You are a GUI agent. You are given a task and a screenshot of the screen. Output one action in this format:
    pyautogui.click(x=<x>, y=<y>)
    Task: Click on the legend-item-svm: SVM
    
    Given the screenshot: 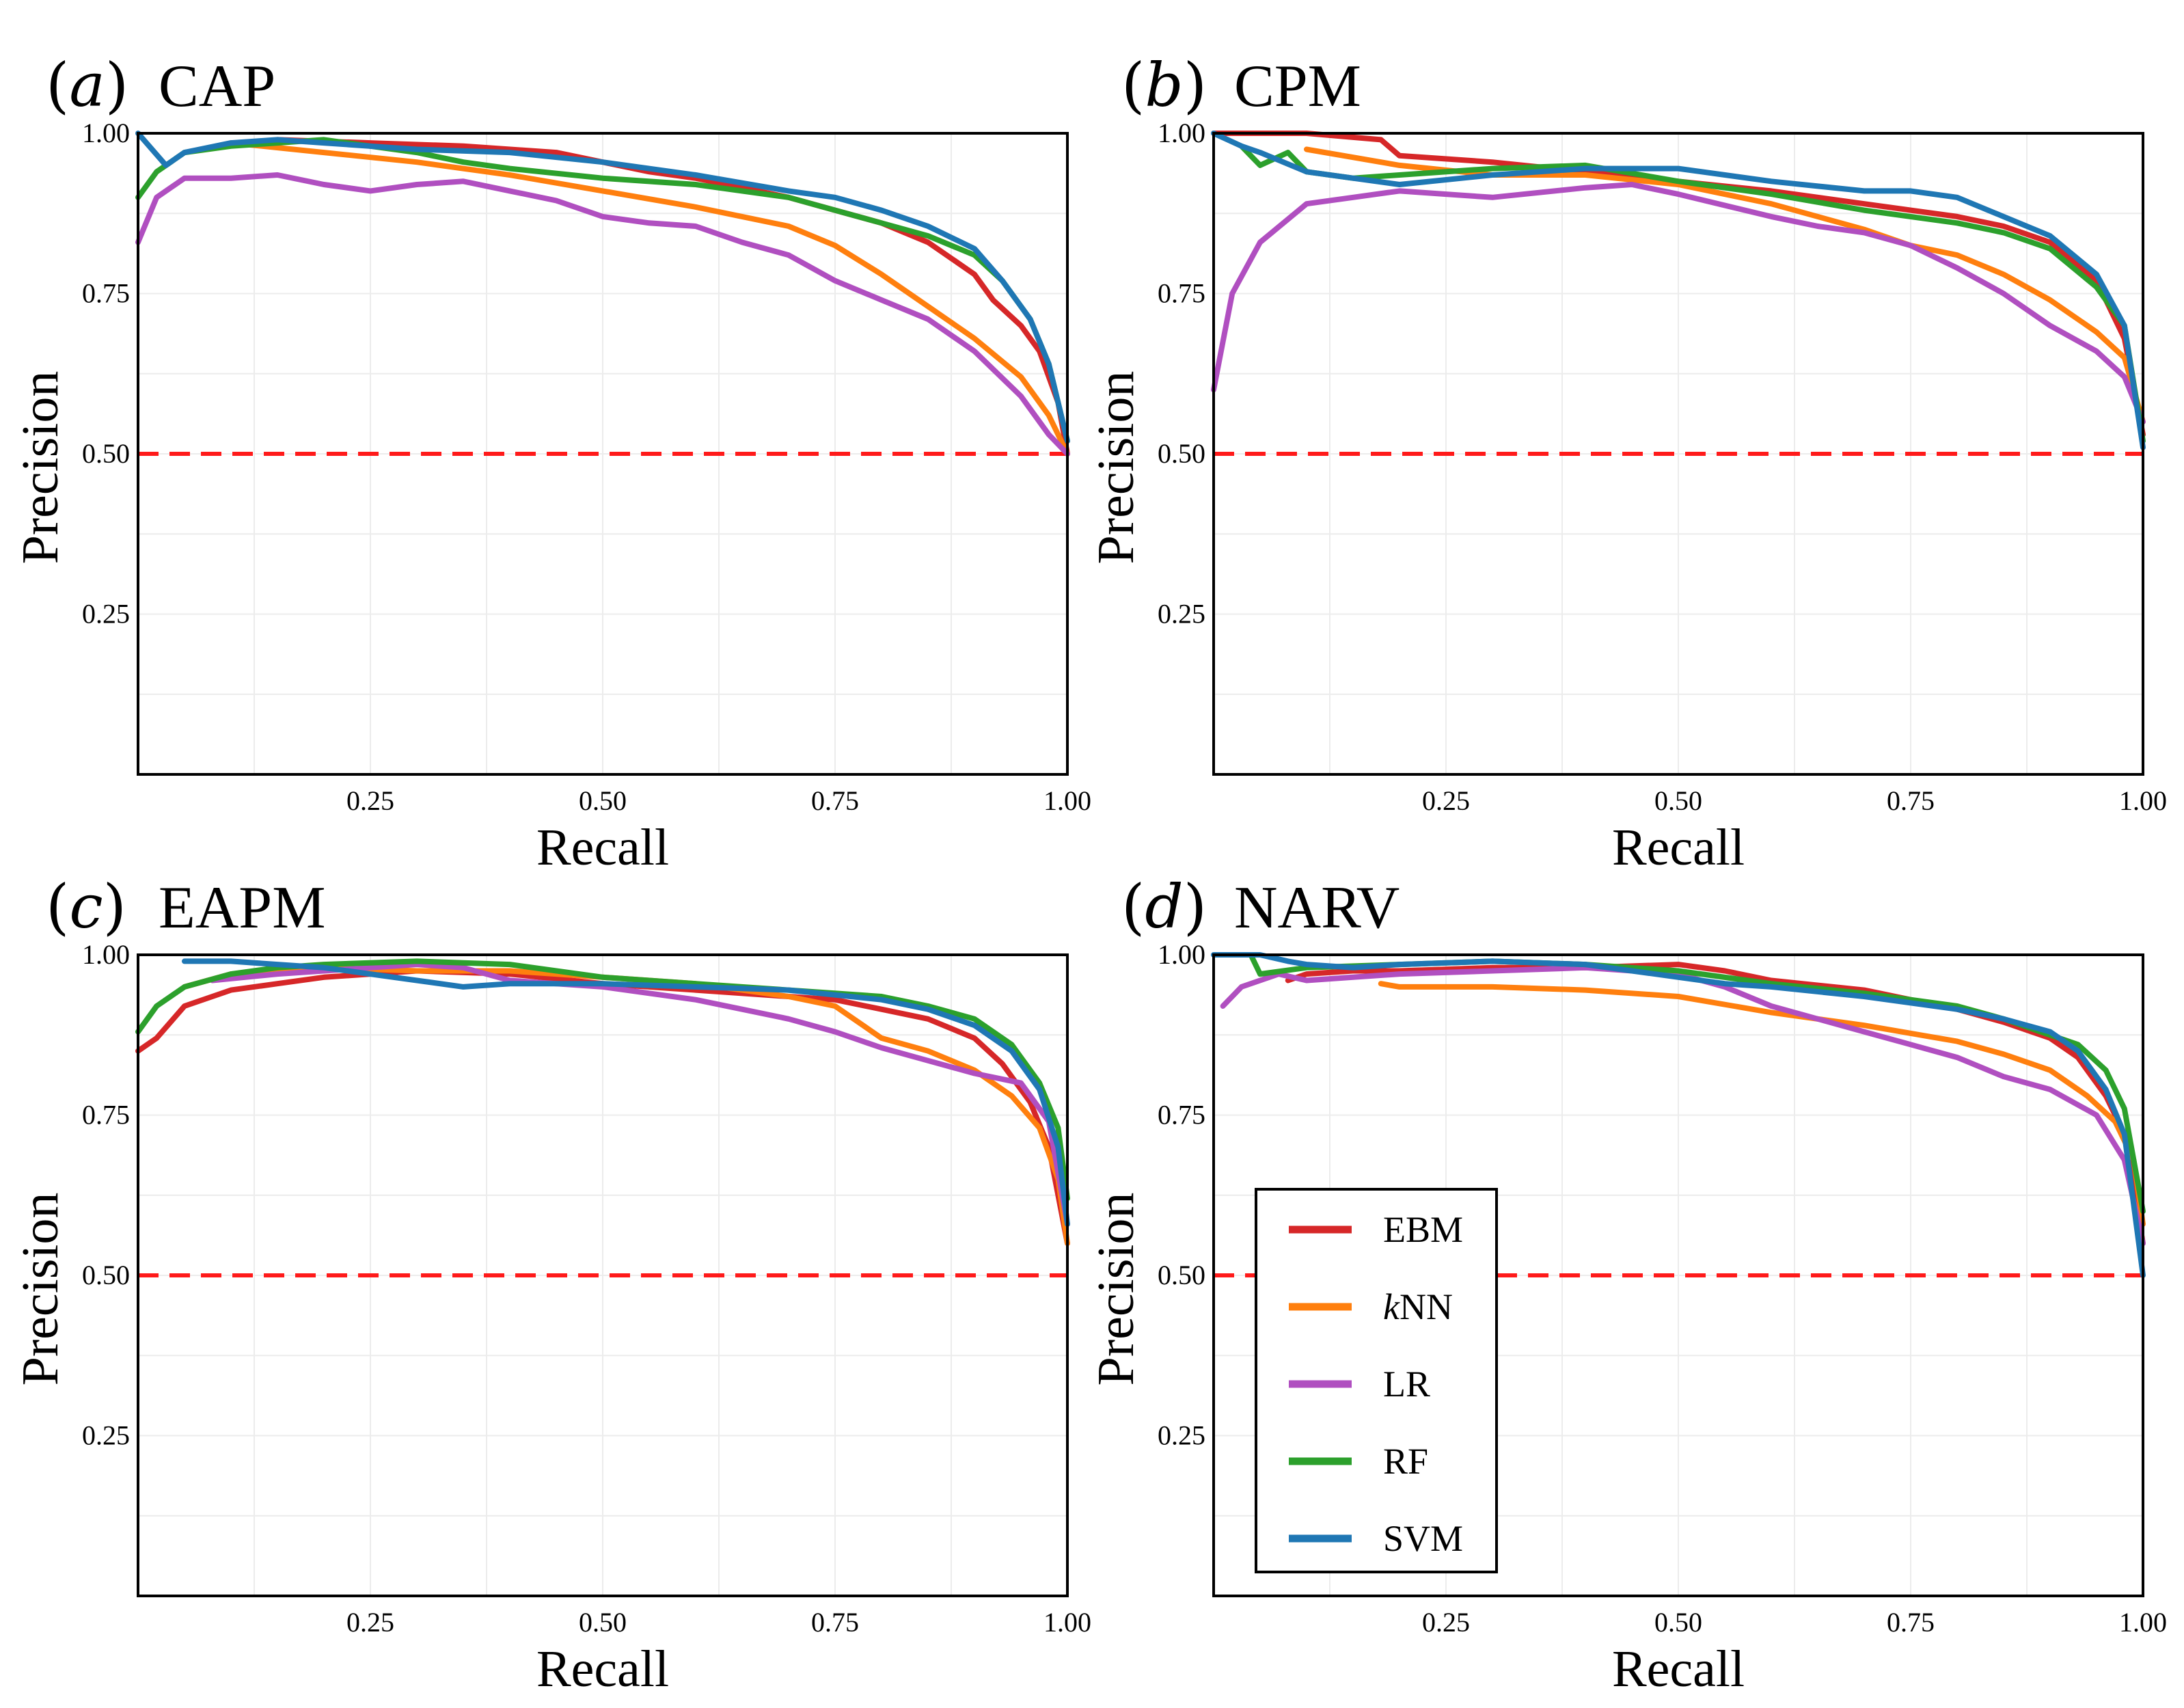 What is the action you would take?
    pyautogui.click(x=1376, y=1538)
    